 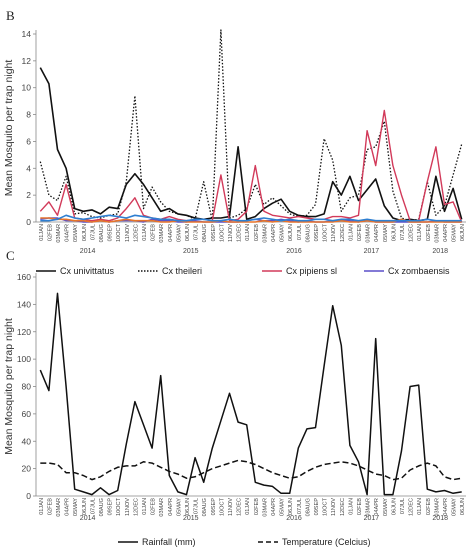 I want to click on b-y-tick-label: 14, so click(x=27, y=34).